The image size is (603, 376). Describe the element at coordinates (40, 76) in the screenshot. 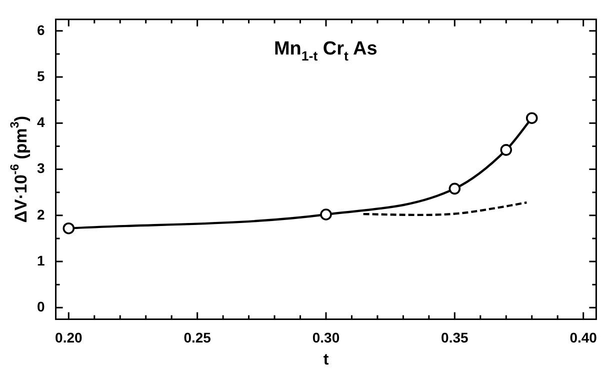

I see `y-tick-label: 5` at that location.